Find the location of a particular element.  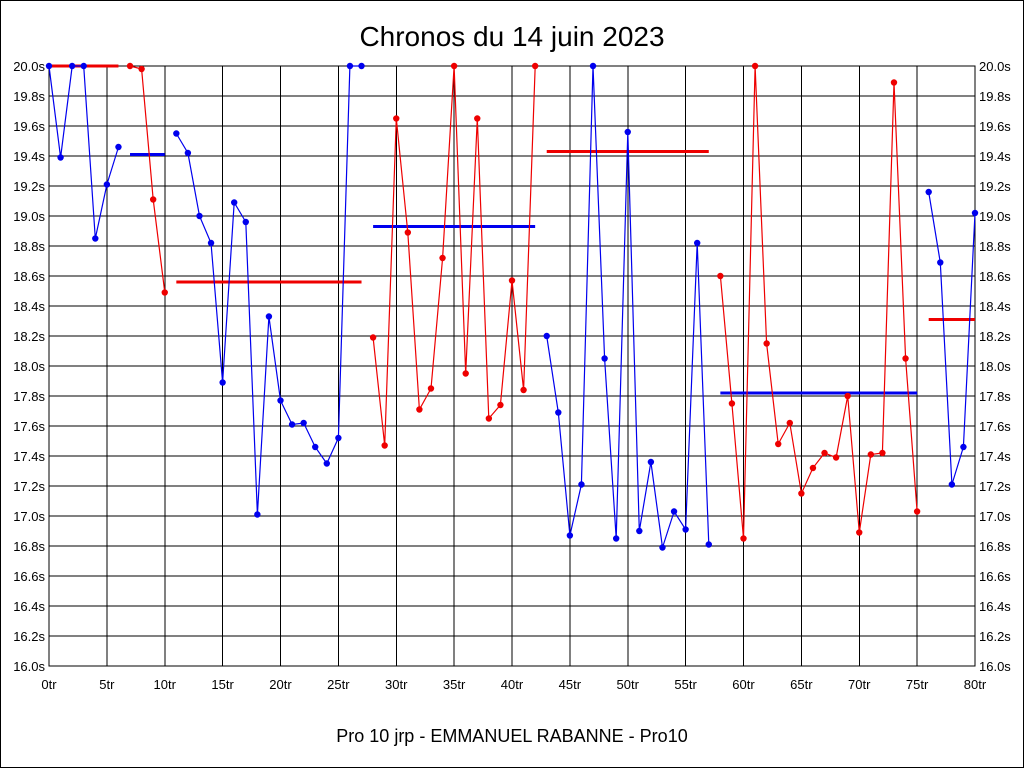

chart-subtitle: Pro 10 jrp - EMMANUEL RABANNE - Pro10 is located at coordinates (511, 736).